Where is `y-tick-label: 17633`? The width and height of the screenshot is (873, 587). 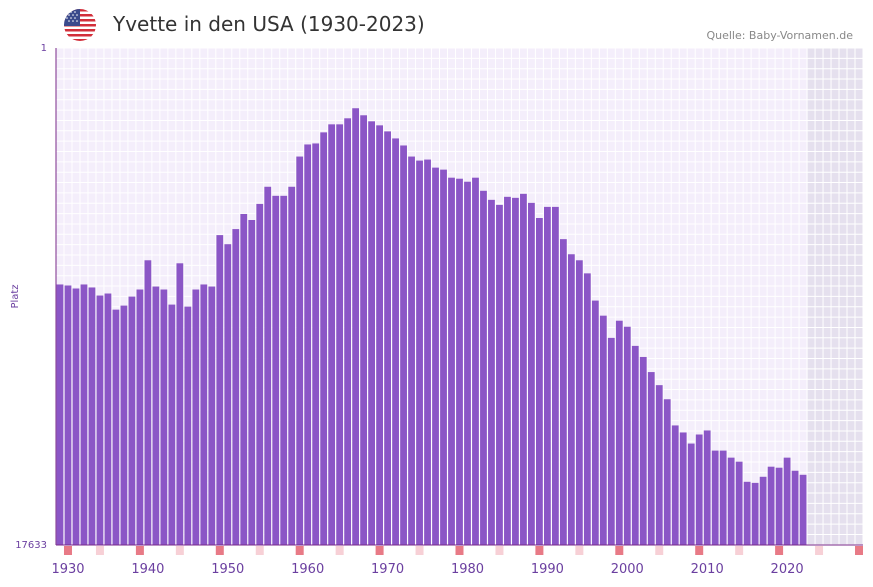
y-tick-label: 17633 is located at coordinates (31, 545).